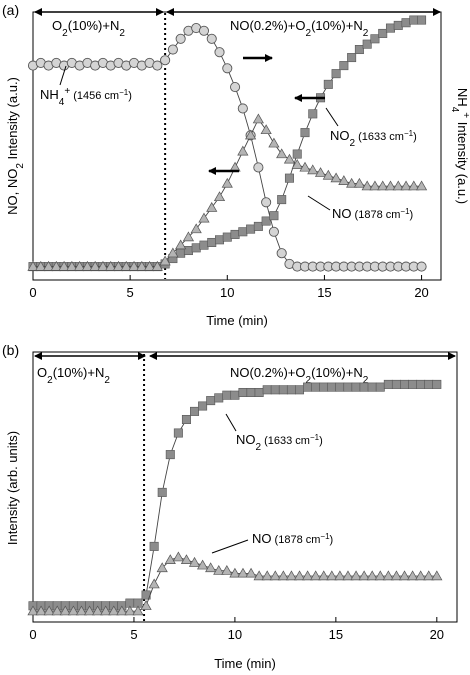  Describe the element at coordinates (237, 320) in the screenshot. I see `panel-a-x-axis-label: Time (min)` at that location.